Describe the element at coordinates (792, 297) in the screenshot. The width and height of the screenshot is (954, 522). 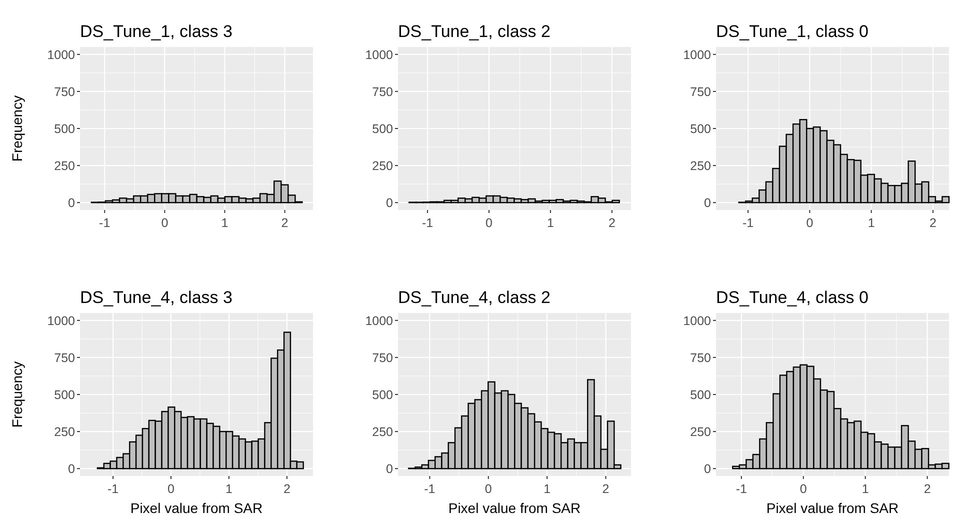
I see `chart-title: DS_Tune_4, class 0` at that location.